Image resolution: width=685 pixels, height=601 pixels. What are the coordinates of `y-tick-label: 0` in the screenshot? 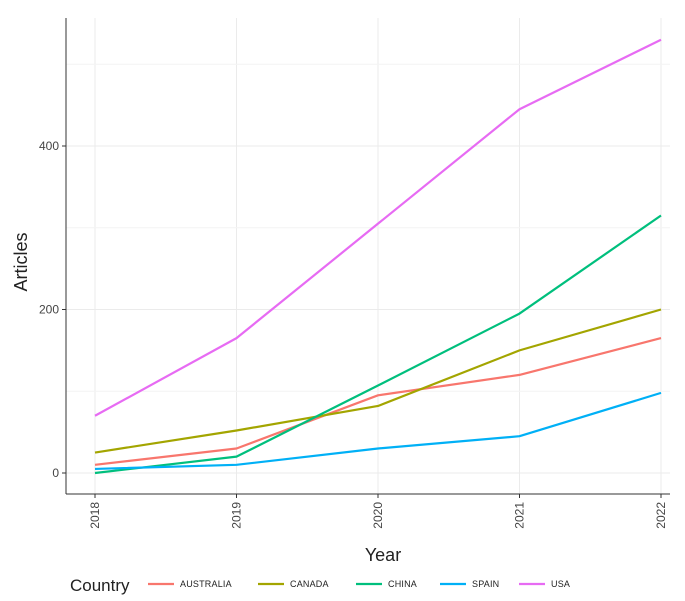 It's located at (55, 473).